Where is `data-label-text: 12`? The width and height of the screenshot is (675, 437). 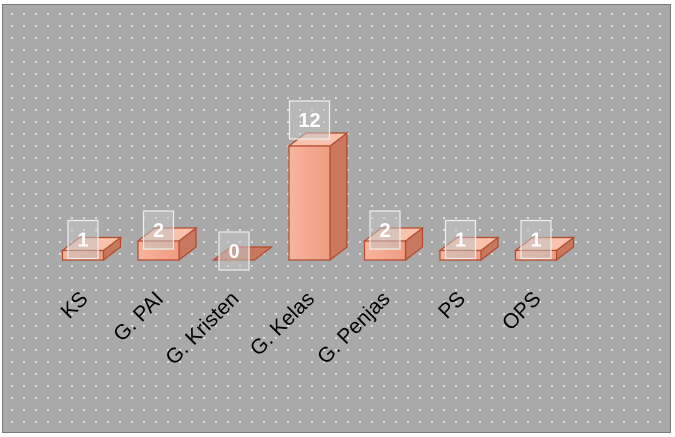 data-label-text: 12 is located at coordinates (309, 121).